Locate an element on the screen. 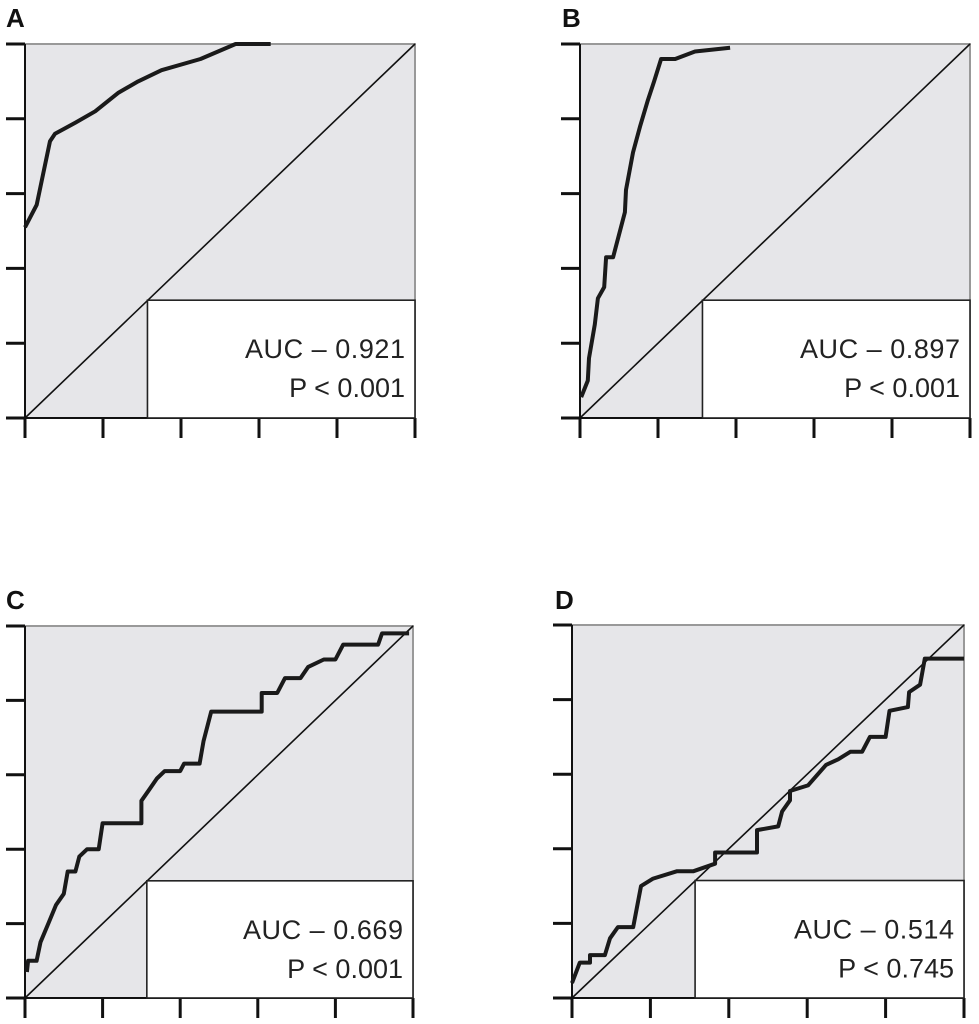 The image size is (979, 1024). panel-label: B is located at coordinates (571, 18).